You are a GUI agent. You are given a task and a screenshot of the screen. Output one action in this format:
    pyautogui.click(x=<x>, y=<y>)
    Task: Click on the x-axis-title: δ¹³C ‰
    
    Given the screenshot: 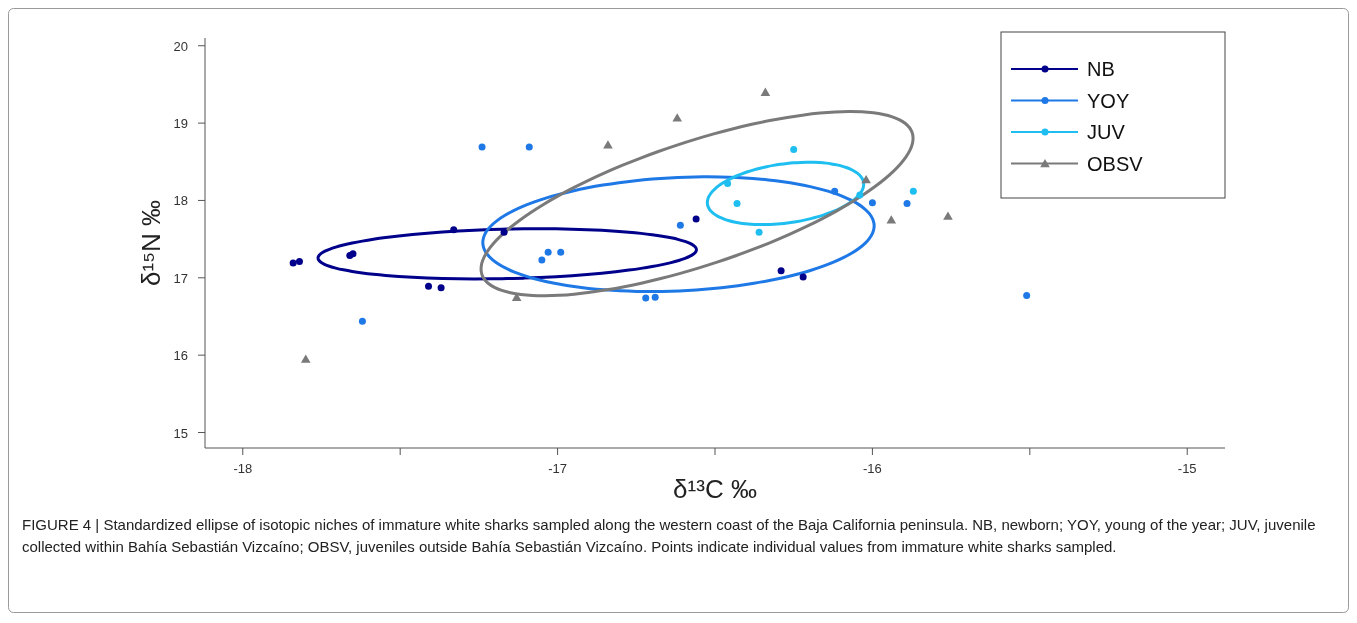 What is the action you would take?
    pyautogui.click(x=715, y=489)
    